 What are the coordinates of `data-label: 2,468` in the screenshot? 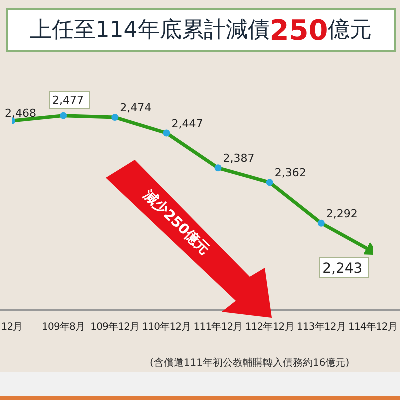 It's located at (20, 113).